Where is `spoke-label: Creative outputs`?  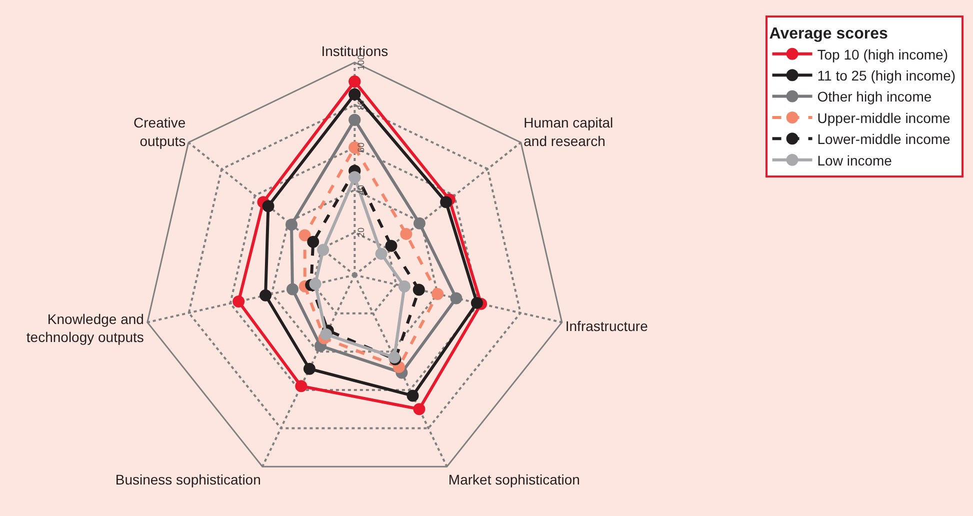 spoke-label: Creative outputs is located at coordinates (160, 131).